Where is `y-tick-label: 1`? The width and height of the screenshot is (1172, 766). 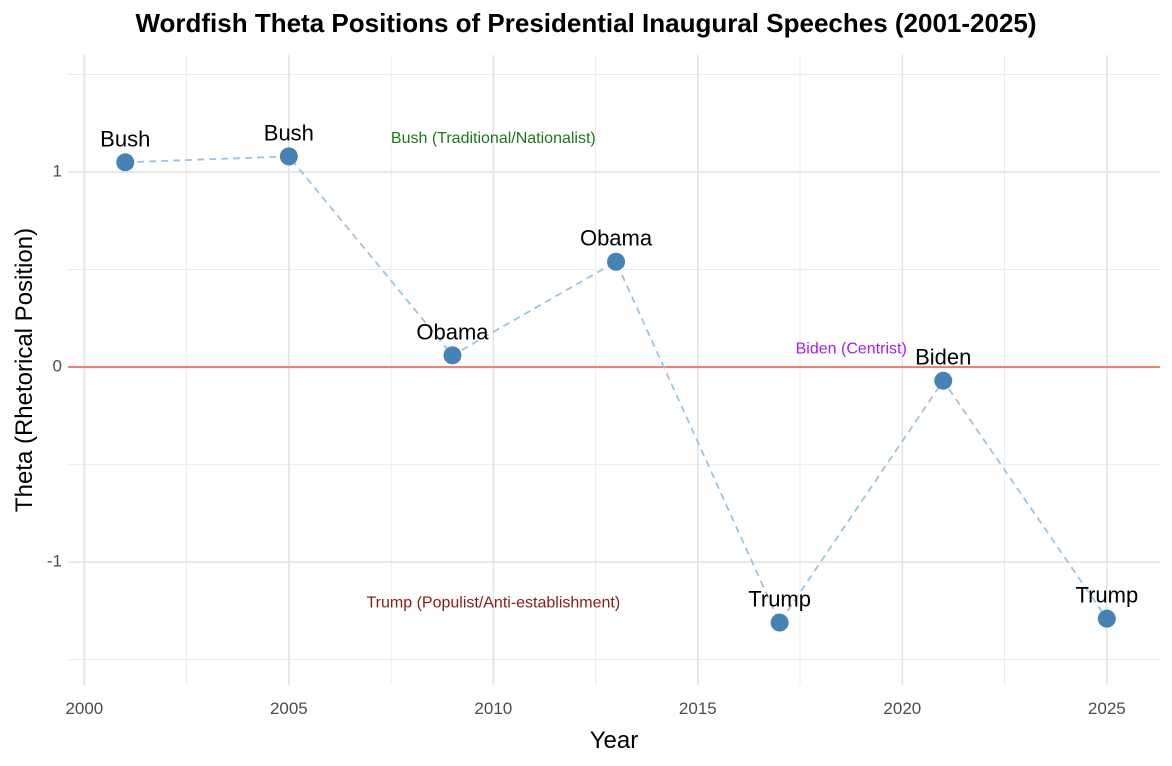 y-tick-label: 1 is located at coordinates (57, 171).